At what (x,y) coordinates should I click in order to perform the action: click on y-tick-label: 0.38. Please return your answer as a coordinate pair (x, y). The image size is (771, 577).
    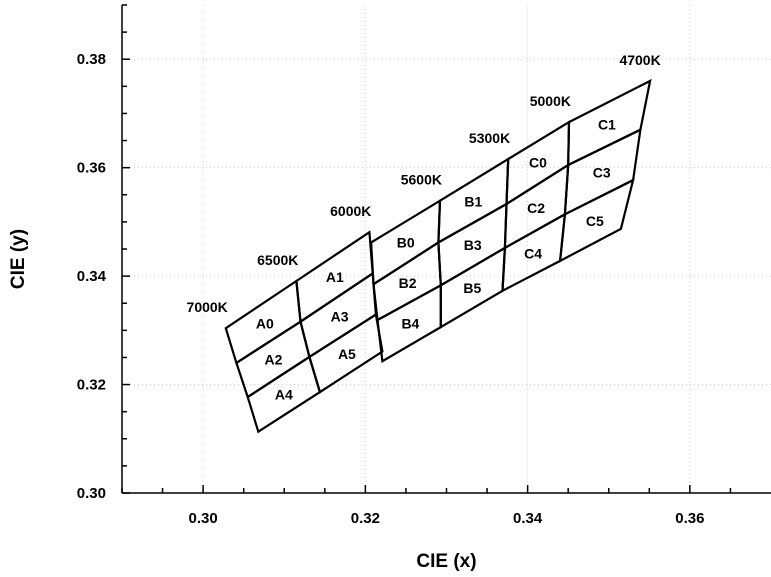
    Looking at the image, I should click on (91, 59).